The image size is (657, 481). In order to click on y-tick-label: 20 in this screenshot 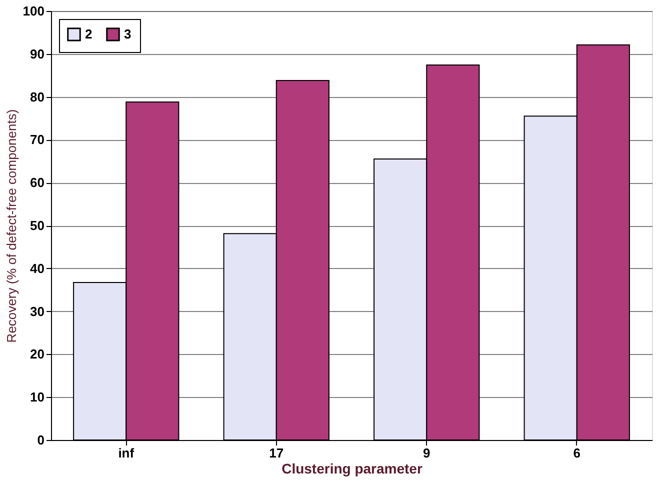, I will do `click(37, 354)`.